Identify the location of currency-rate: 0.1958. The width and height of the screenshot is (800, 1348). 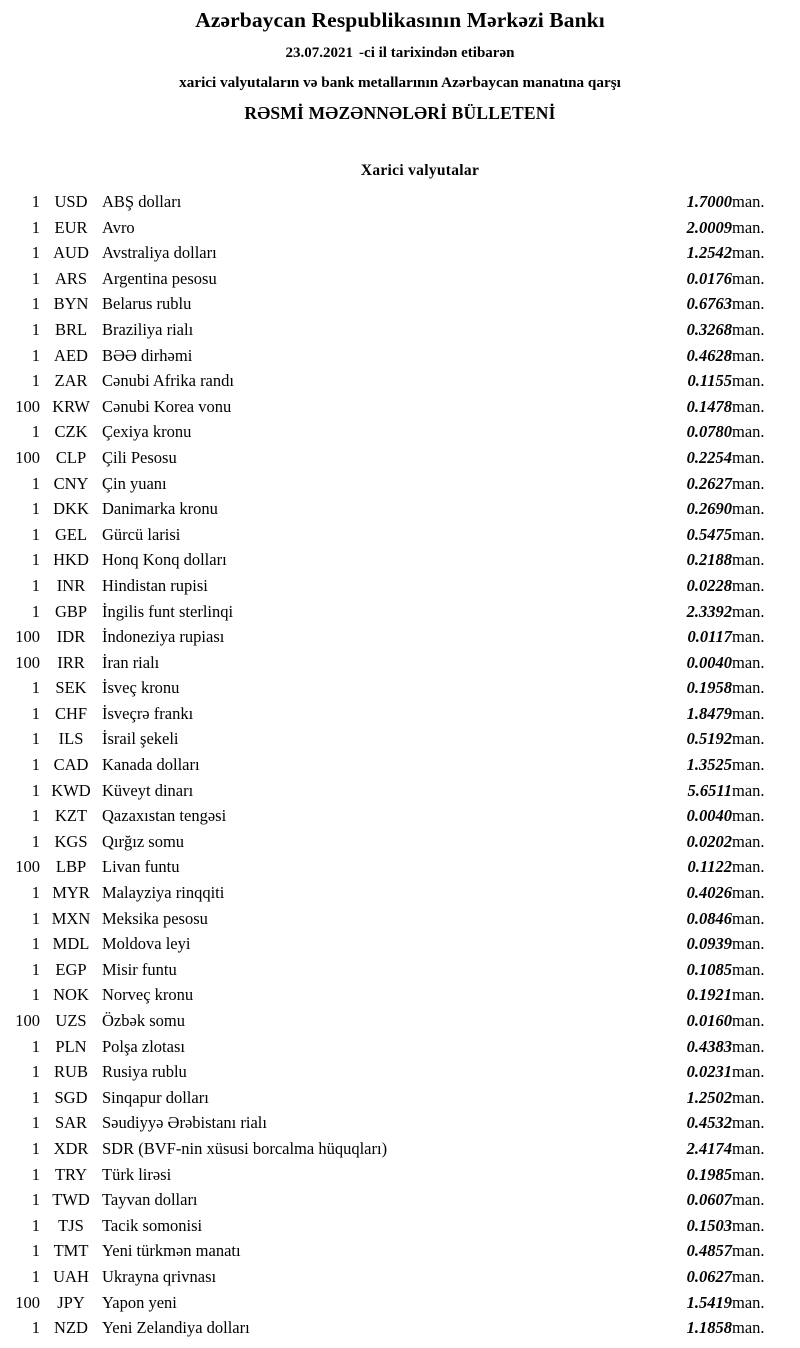
(709, 688).